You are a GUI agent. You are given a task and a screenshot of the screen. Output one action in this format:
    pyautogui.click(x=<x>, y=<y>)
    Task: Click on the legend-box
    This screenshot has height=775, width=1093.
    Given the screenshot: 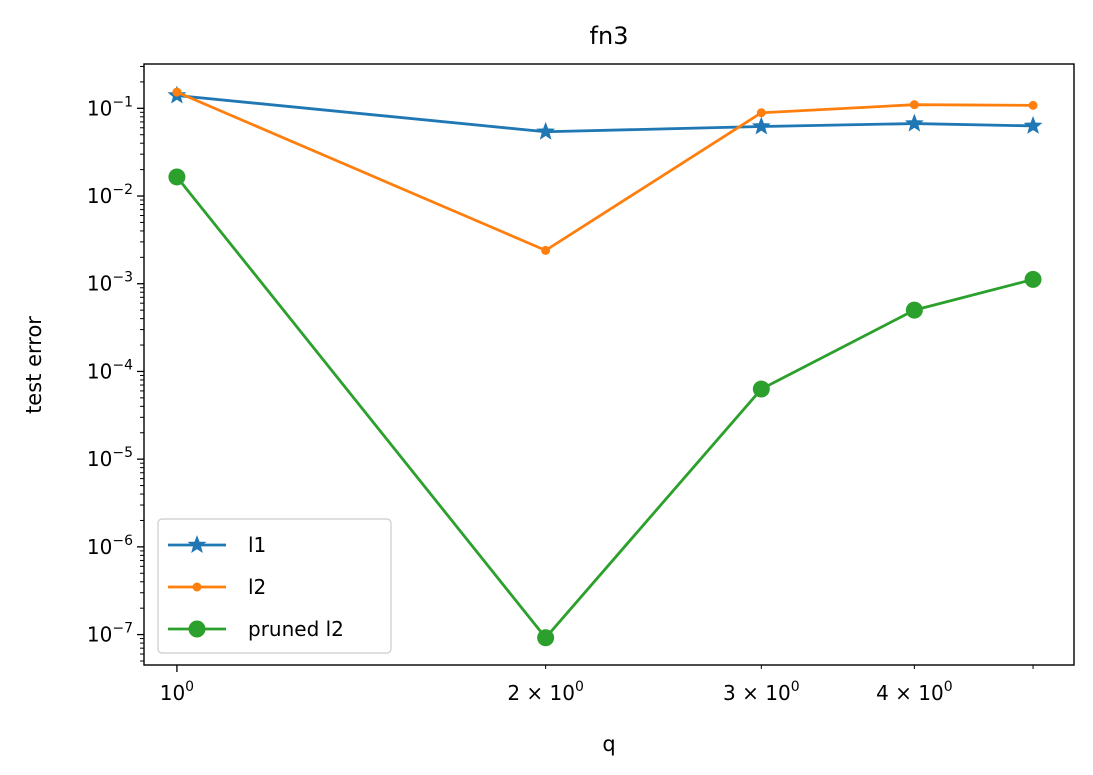 What is the action you would take?
    pyautogui.click(x=274, y=586)
    